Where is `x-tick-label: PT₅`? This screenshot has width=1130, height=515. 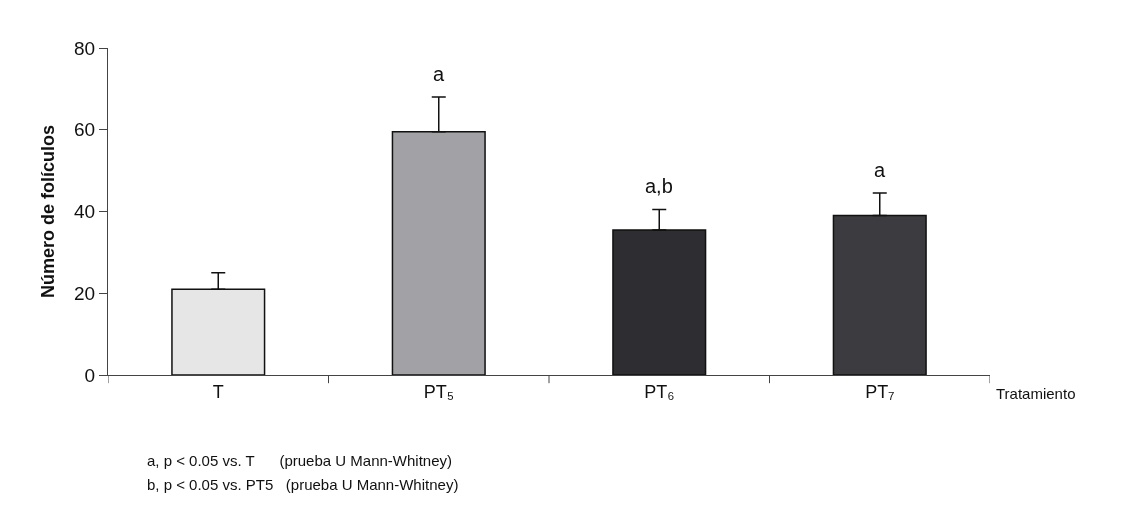
x-tick-label: PT₅ is located at coordinates (438, 391).